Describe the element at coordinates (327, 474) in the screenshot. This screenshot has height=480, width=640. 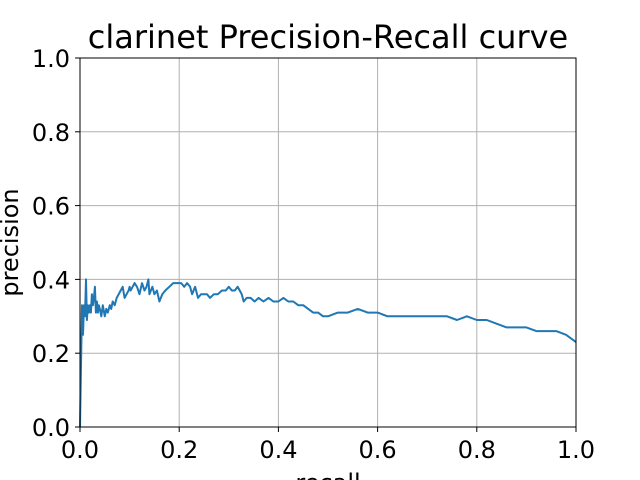
I see `x-axis-label: recall` at that location.